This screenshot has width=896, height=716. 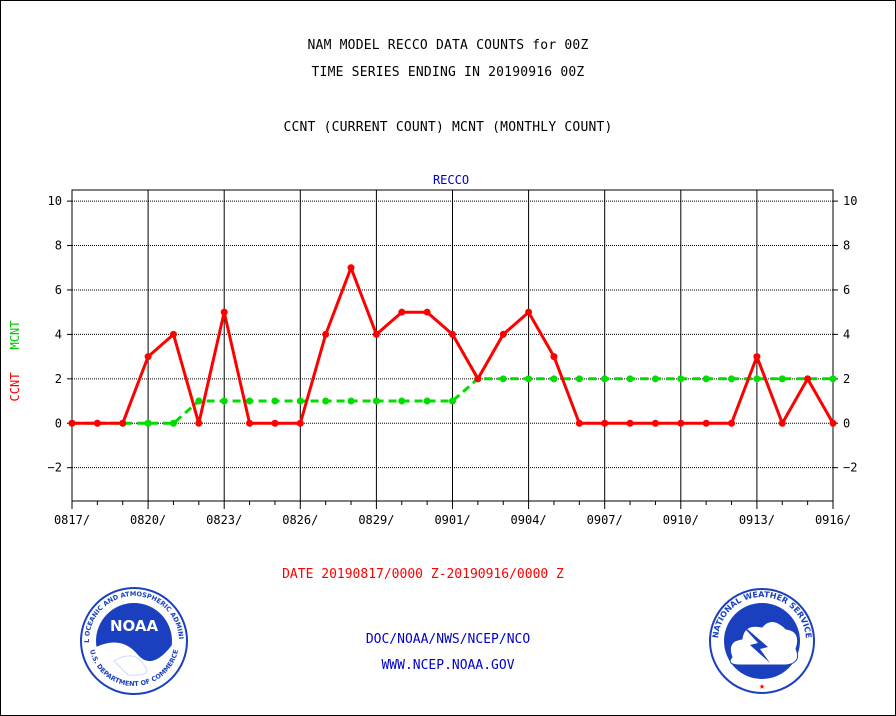 What do you see at coordinates (224, 520) in the screenshot?
I see `x-tick-label: 0823/` at bounding box center [224, 520].